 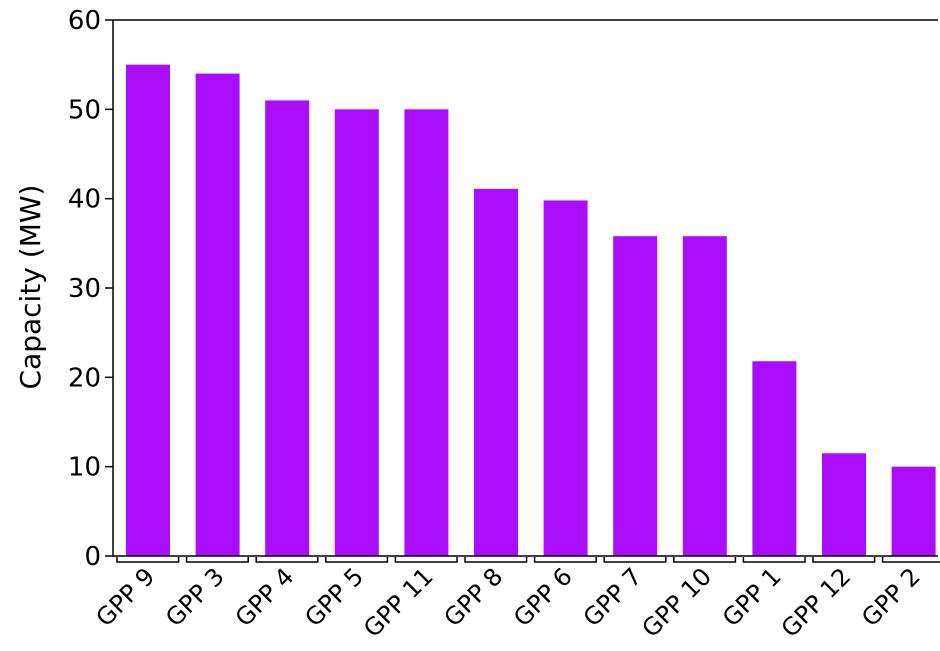 I want to click on y-tick-label: 0, so click(x=92, y=557).